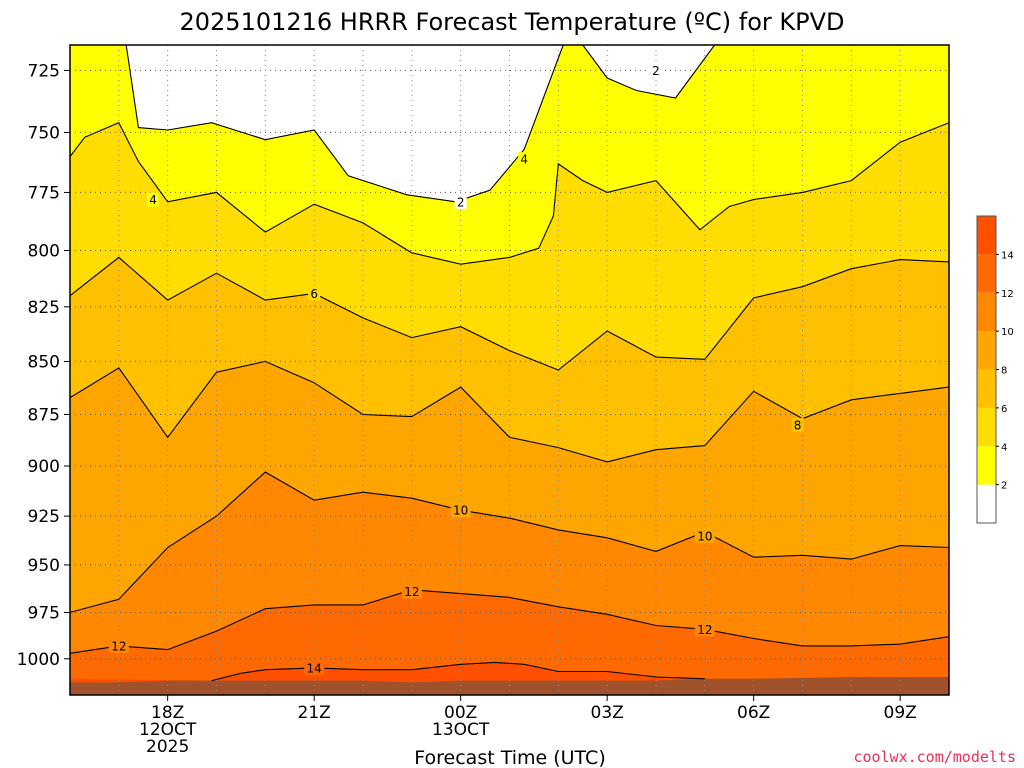  What do you see at coordinates (934, 757) in the screenshot?
I see `credit-text: coolwx.com/modelts` at bounding box center [934, 757].